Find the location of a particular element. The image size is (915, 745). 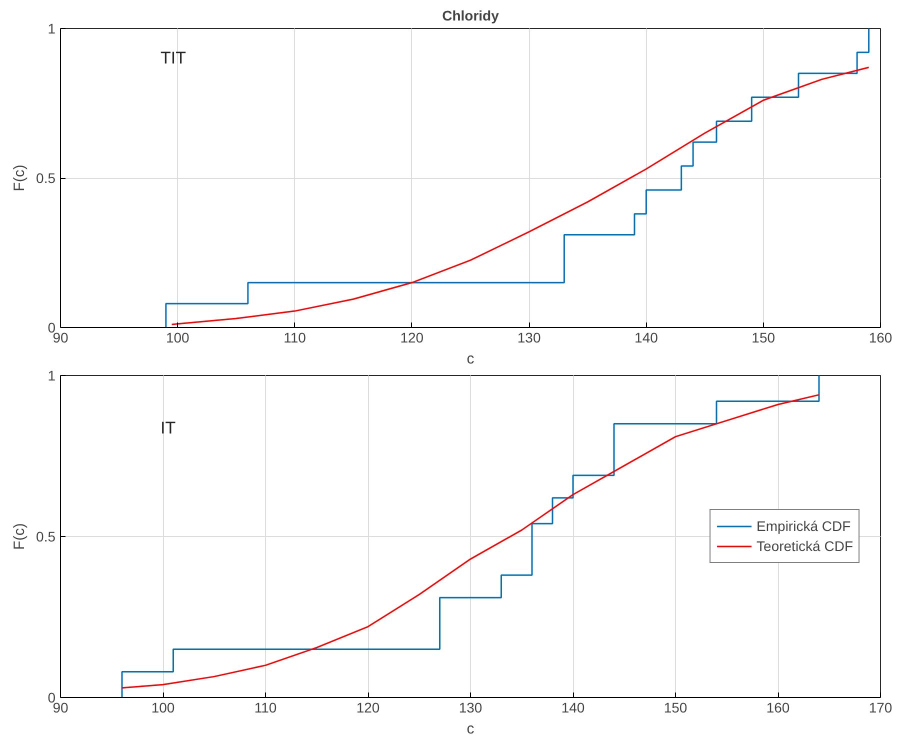

legend-label: Teoretická CDF is located at coordinates (804, 546).